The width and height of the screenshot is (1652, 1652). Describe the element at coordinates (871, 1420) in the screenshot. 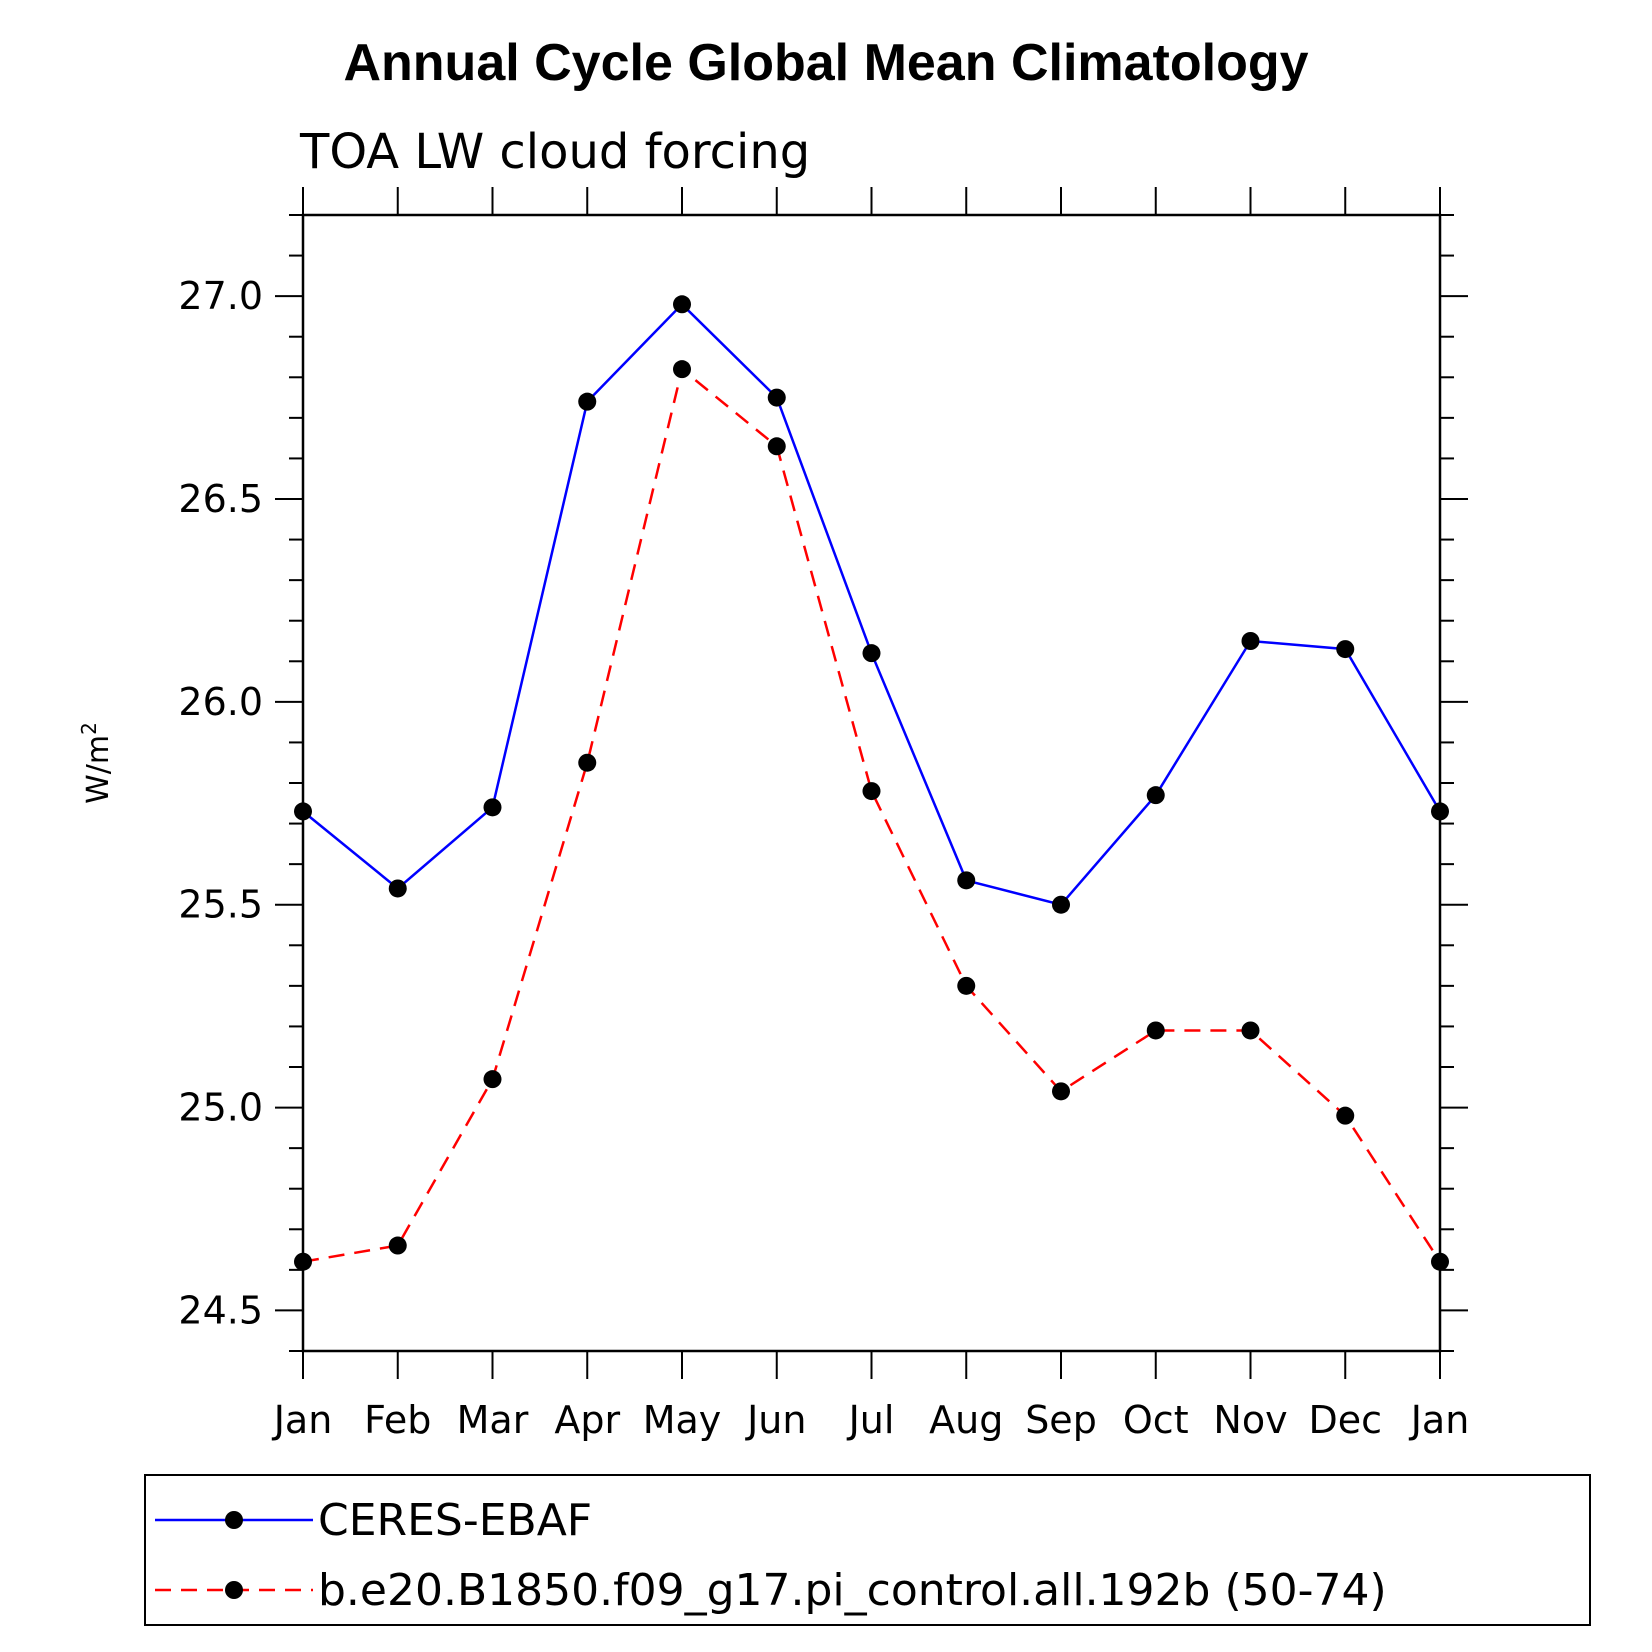

I see `x-tick-label: Jul` at that location.